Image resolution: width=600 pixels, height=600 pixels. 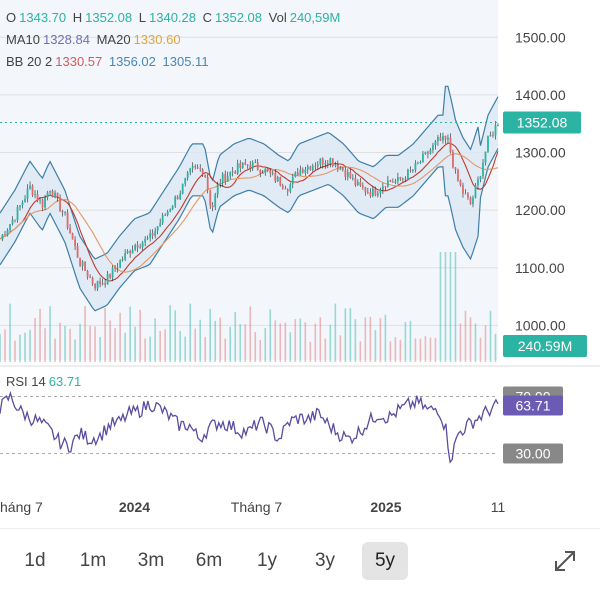 What do you see at coordinates (540, 268) in the screenshot?
I see `price-tick-label: 1100.00` at bounding box center [540, 268].